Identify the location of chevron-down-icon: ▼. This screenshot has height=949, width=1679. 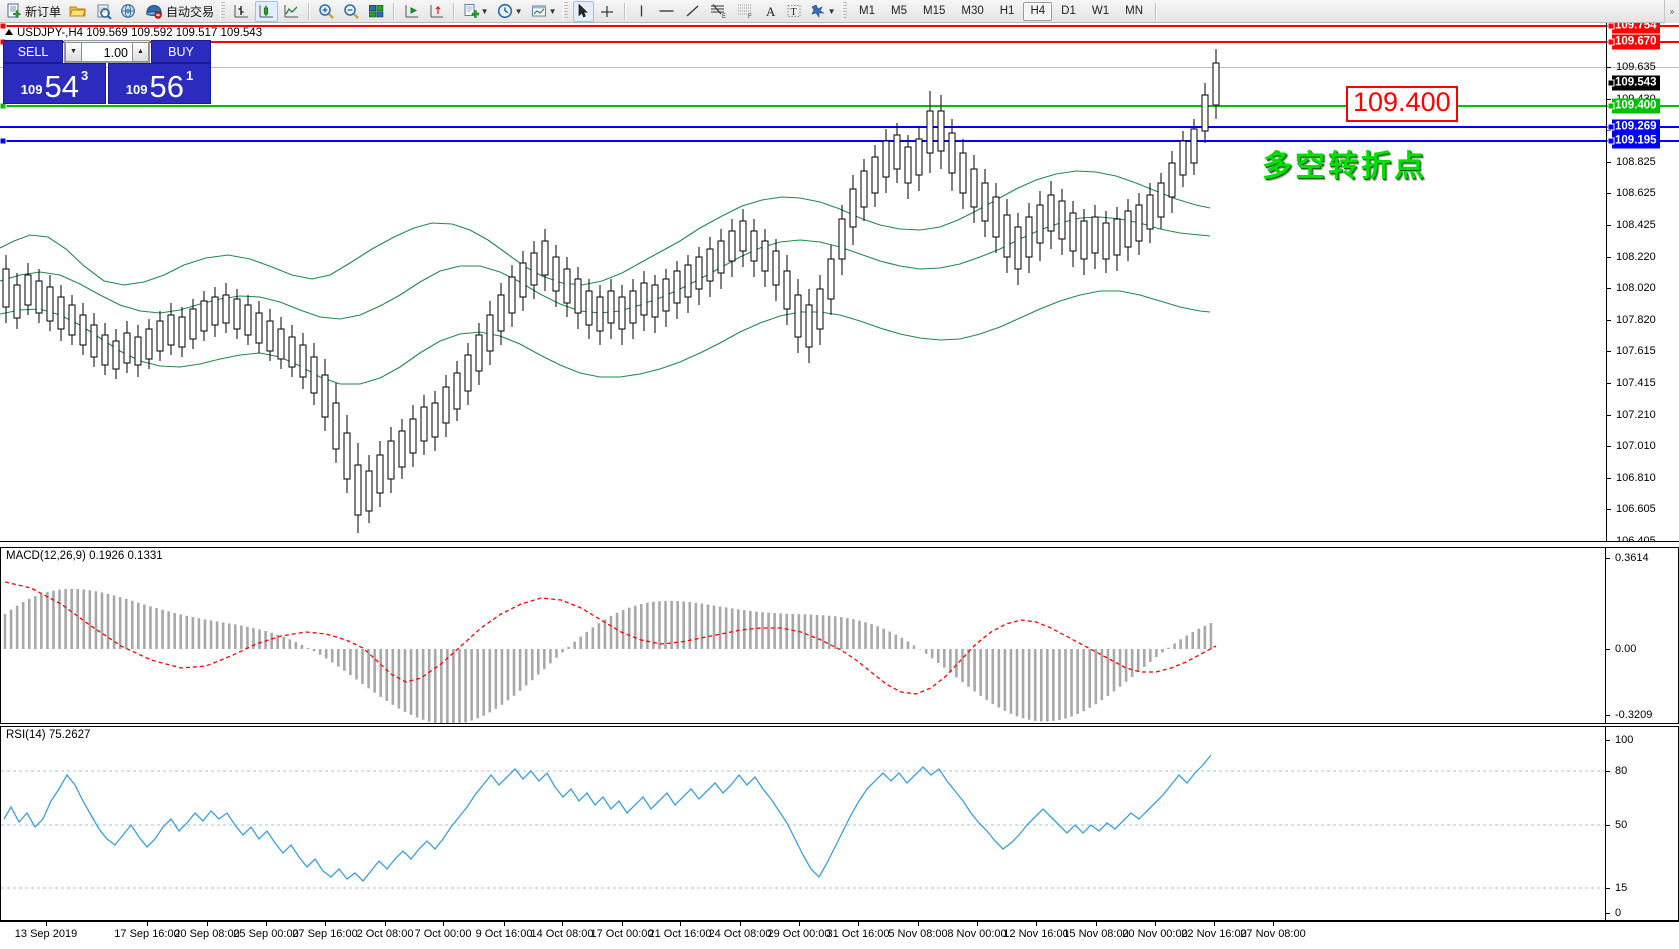
(484, 11).